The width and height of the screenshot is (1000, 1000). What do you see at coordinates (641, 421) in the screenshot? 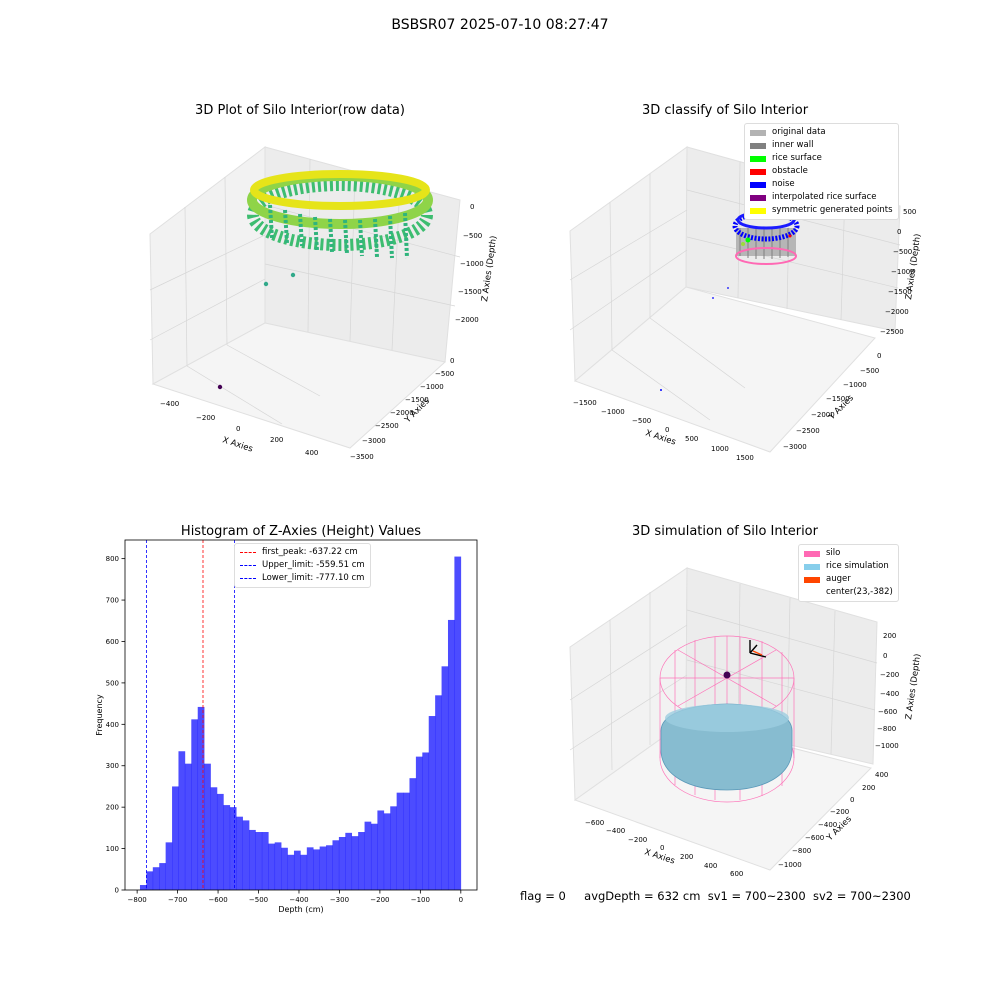
I see `classify-x-tick: −500` at bounding box center [641, 421].